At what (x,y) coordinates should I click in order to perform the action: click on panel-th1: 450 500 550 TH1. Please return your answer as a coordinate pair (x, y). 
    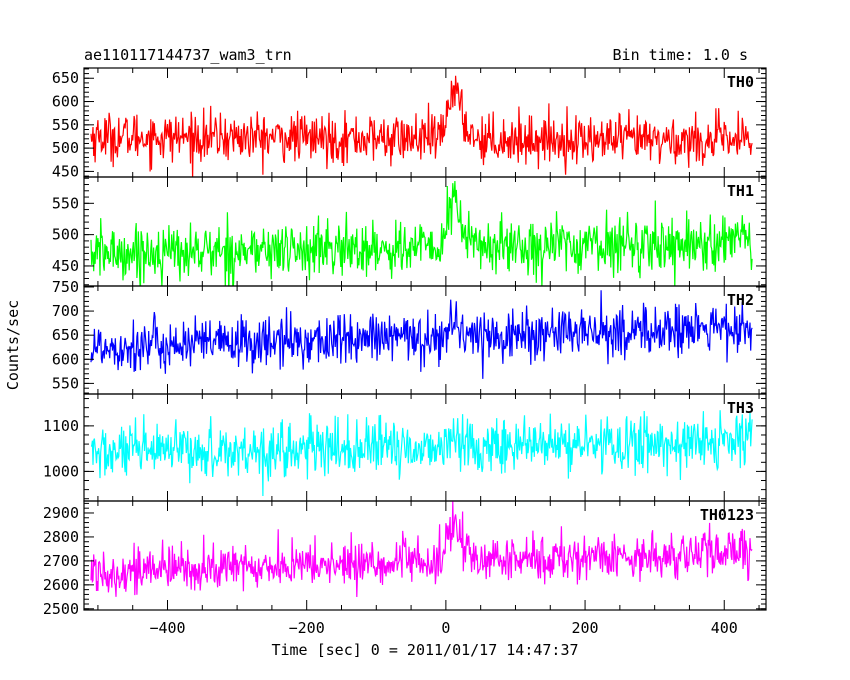
    Looking at the image, I should click on (409, 231).